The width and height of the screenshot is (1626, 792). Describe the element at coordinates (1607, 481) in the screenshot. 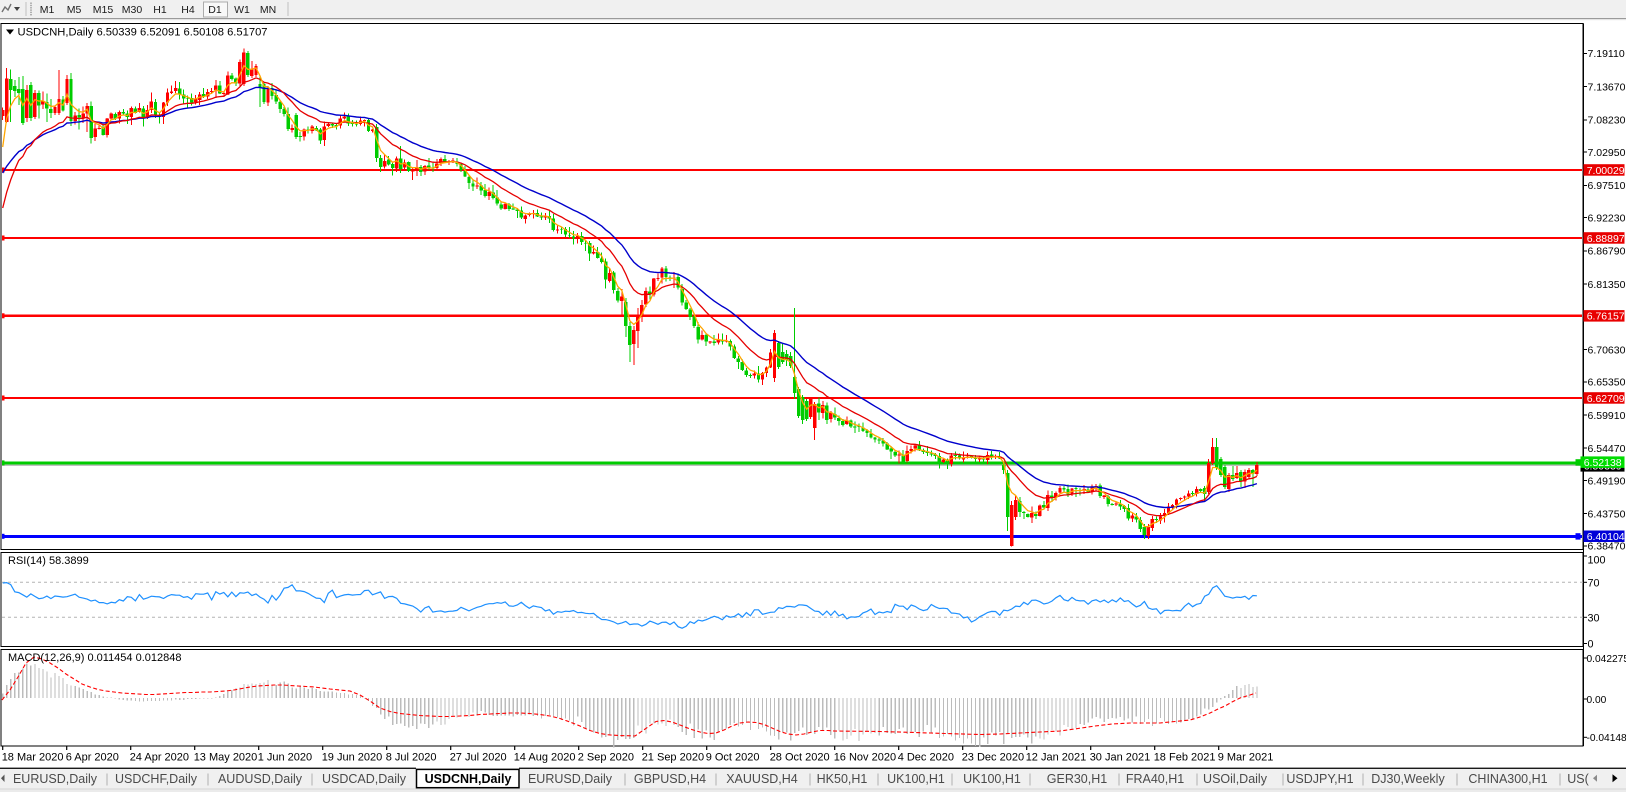

I see `svg-text: 6.49190` at that location.